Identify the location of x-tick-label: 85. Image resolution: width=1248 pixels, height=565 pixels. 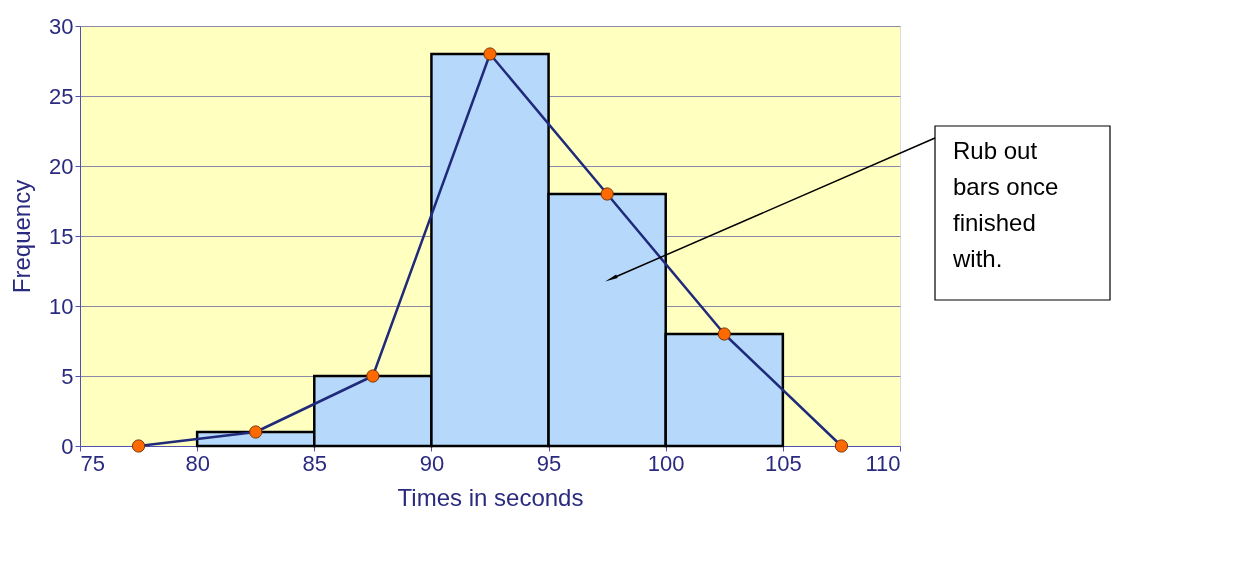
(315, 463).